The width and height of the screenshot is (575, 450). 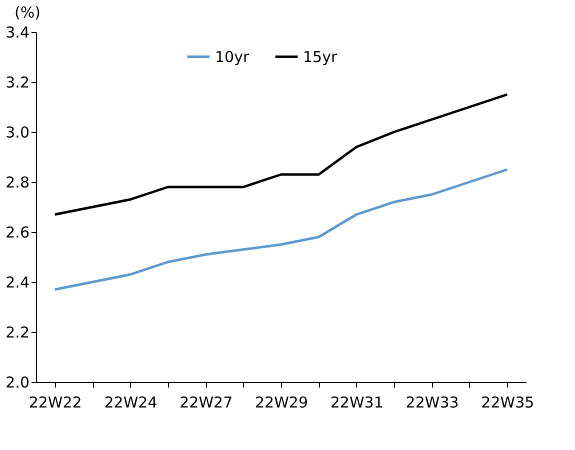 I want to click on y-tick-label: 2.2, so click(x=18, y=333).